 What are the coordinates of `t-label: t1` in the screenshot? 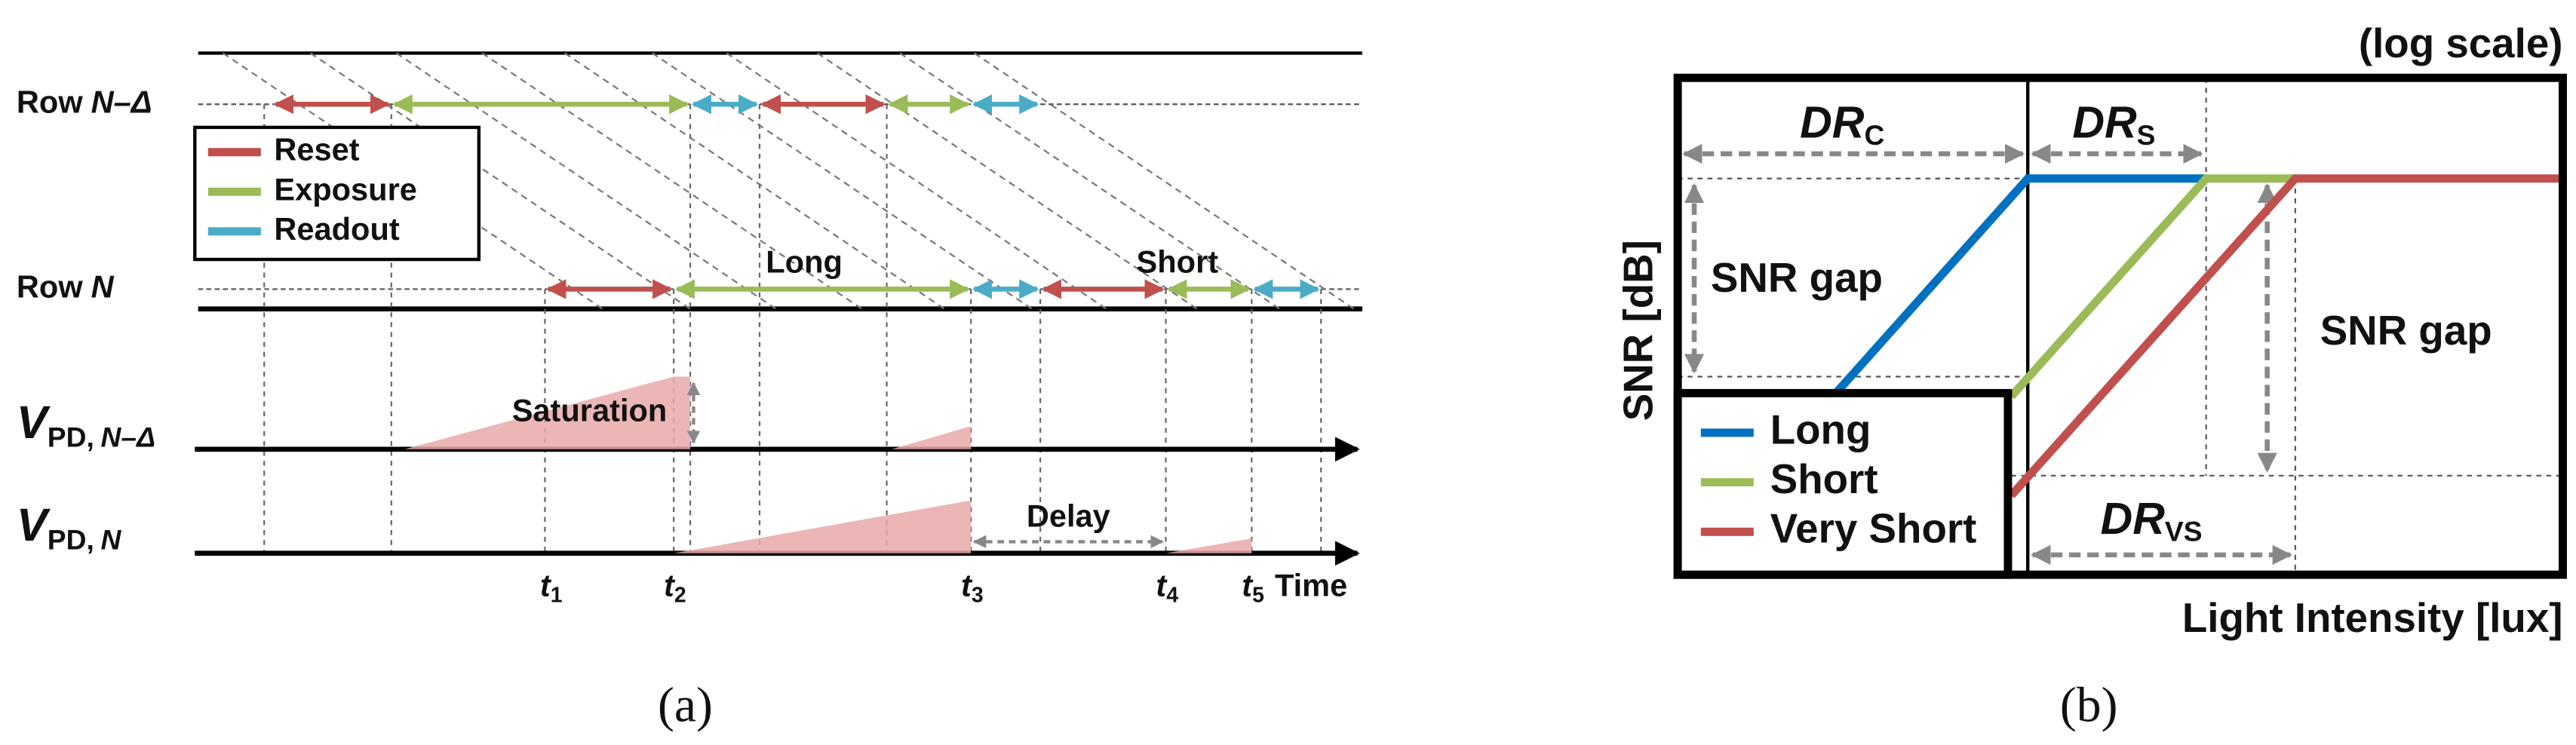 It's located at (551, 587).